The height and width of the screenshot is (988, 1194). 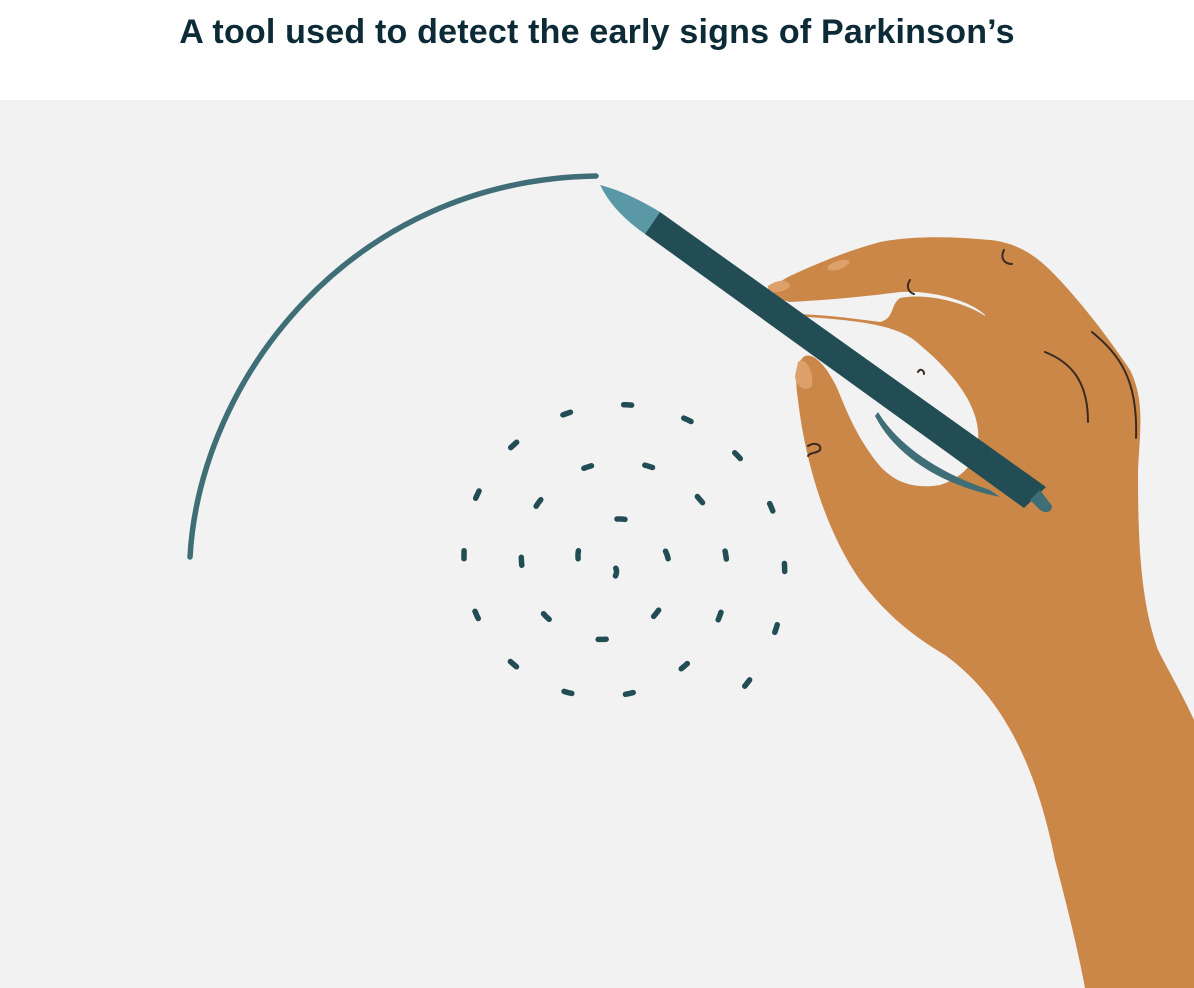 What do you see at coordinates (1041, 501) in the screenshot?
I see `pen-end-cap` at bounding box center [1041, 501].